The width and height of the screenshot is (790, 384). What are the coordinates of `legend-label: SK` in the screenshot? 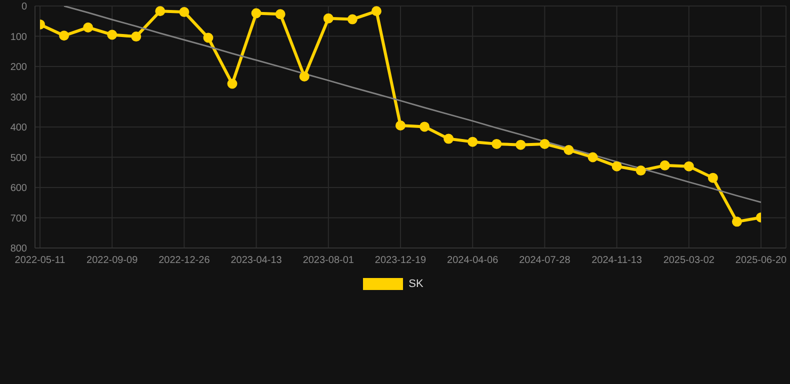 It's located at (416, 284).